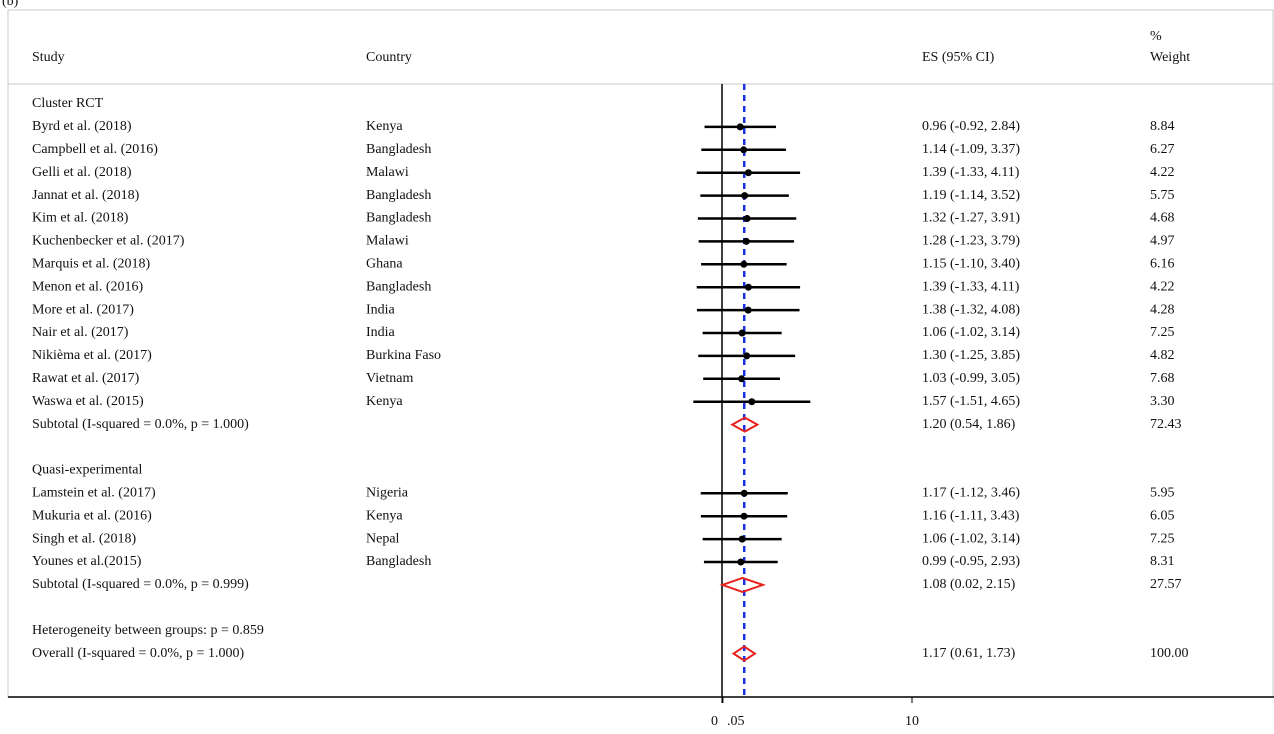  I want to click on group-name: Cluster RCT, so click(68, 103).